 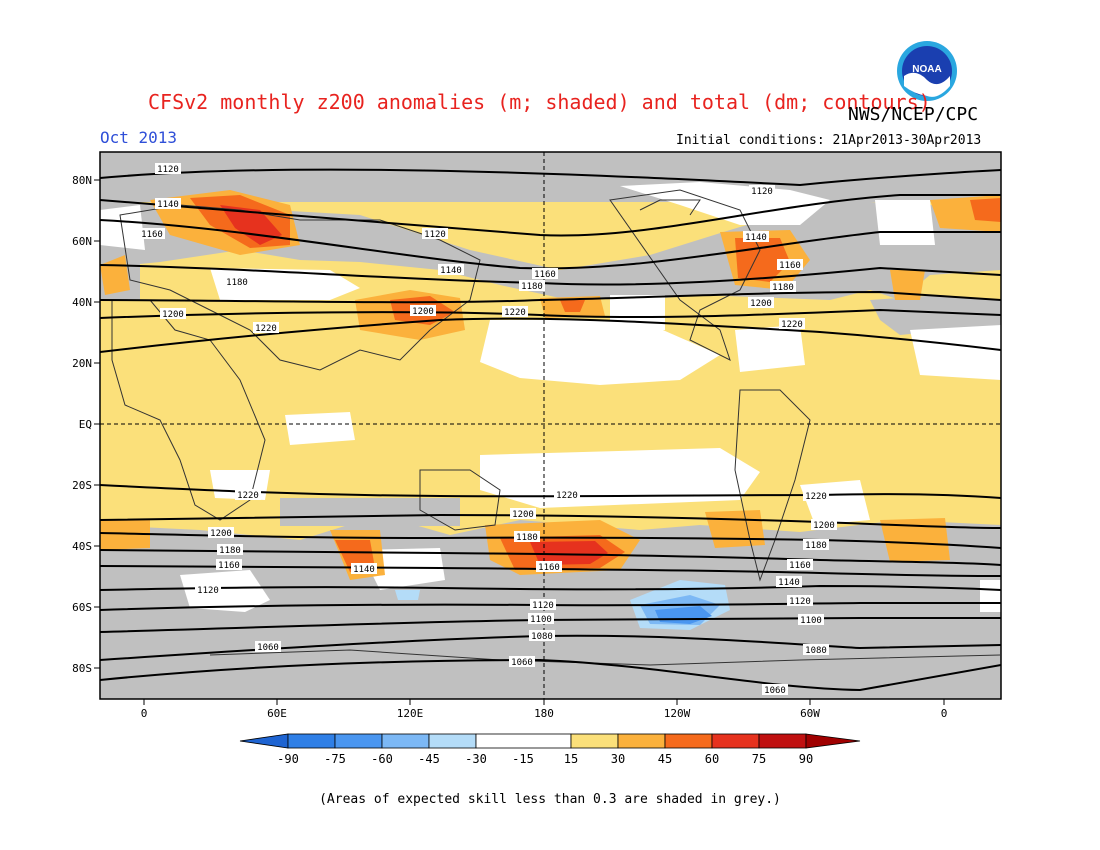 What do you see at coordinates (85, 424) in the screenshot?
I see `lat-label: EQ` at bounding box center [85, 424].